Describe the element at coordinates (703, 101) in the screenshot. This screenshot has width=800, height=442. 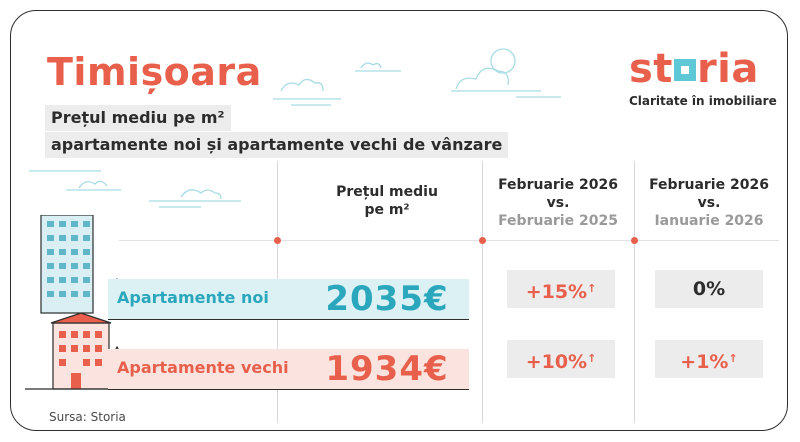
I see `brand-tagline: Claritate în imobiliare` at that location.